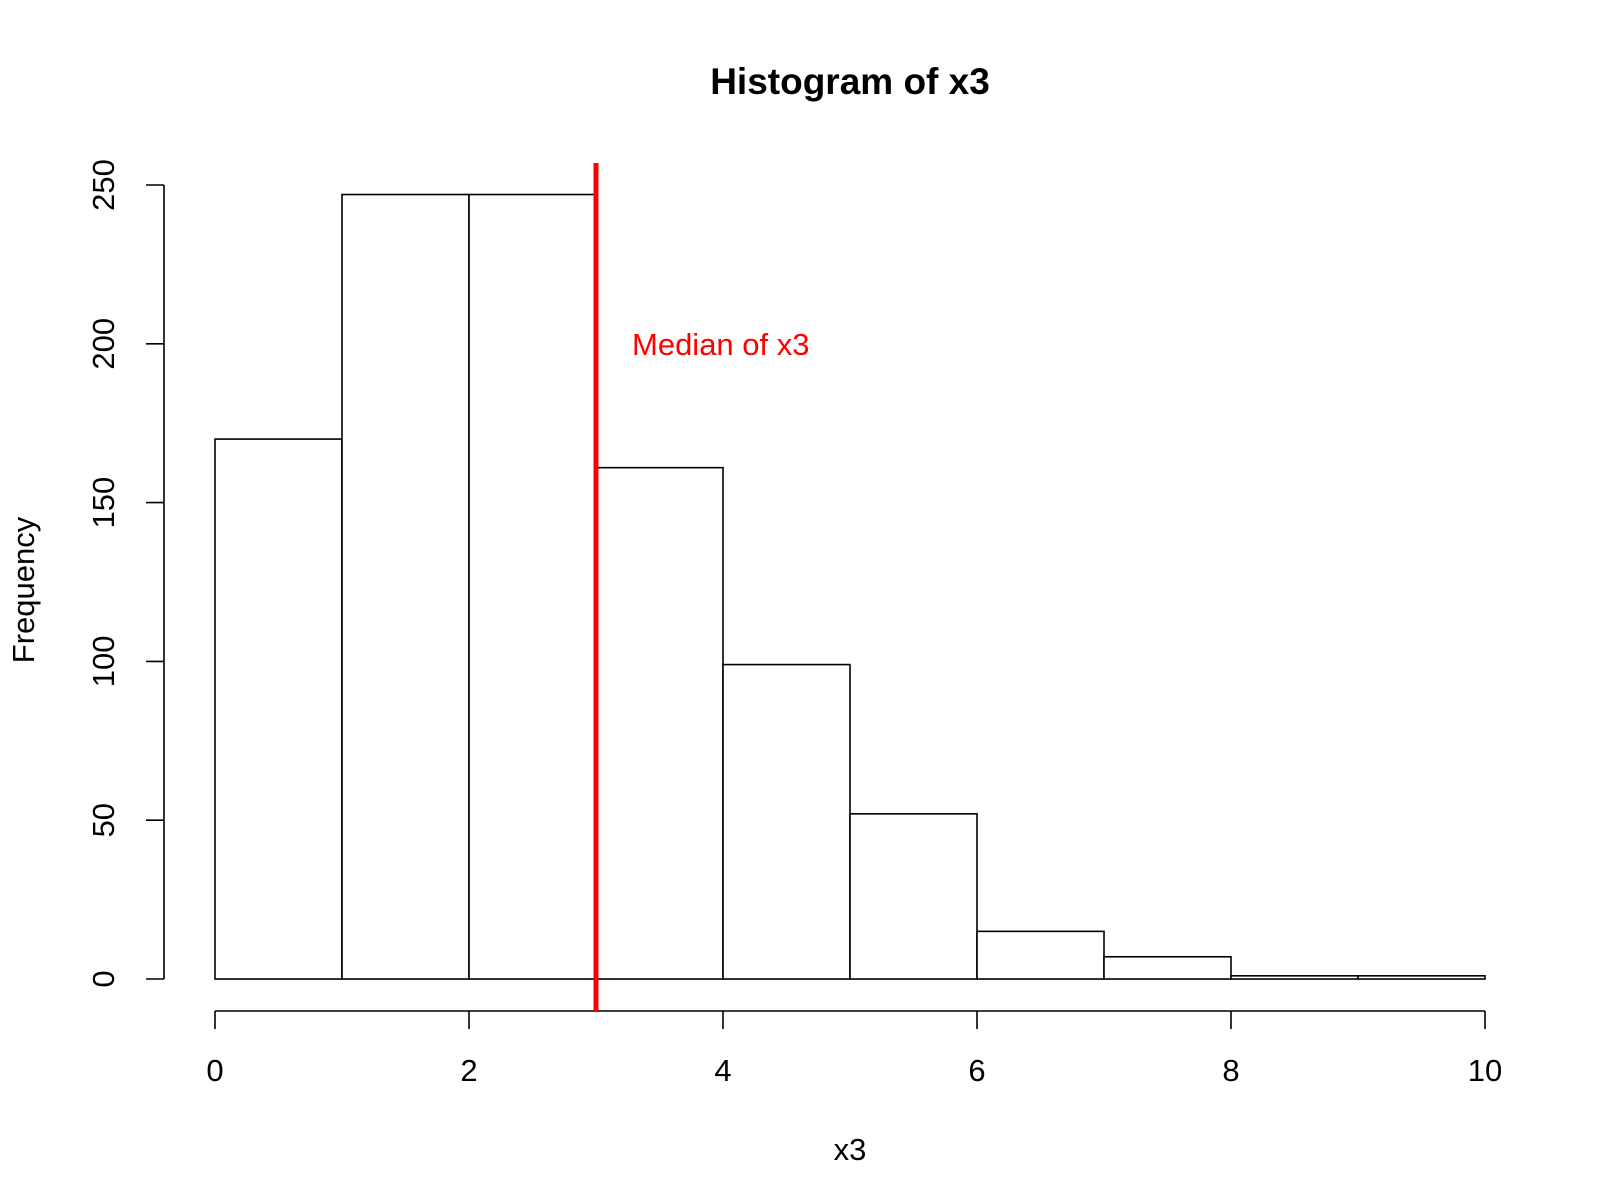  What do you see at coordinates (722, 1070) in the screenshot?
I see `x-tick-label: 4` at bounding box center [722, 1070].